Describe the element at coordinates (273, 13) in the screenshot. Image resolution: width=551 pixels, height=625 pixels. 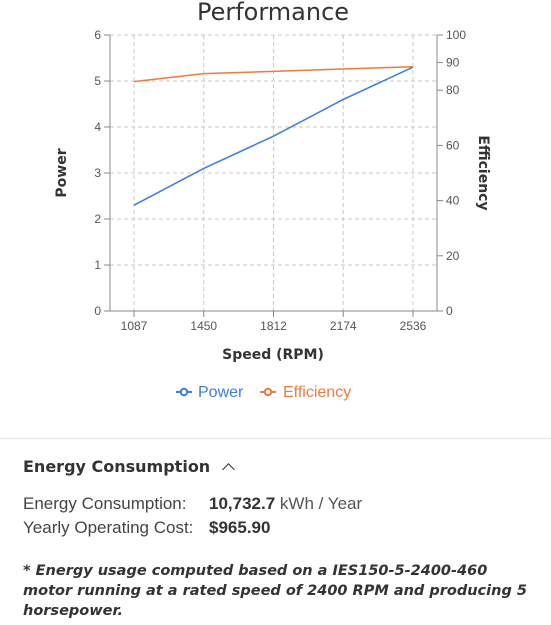
I see `chart-title: Performance` at that location.